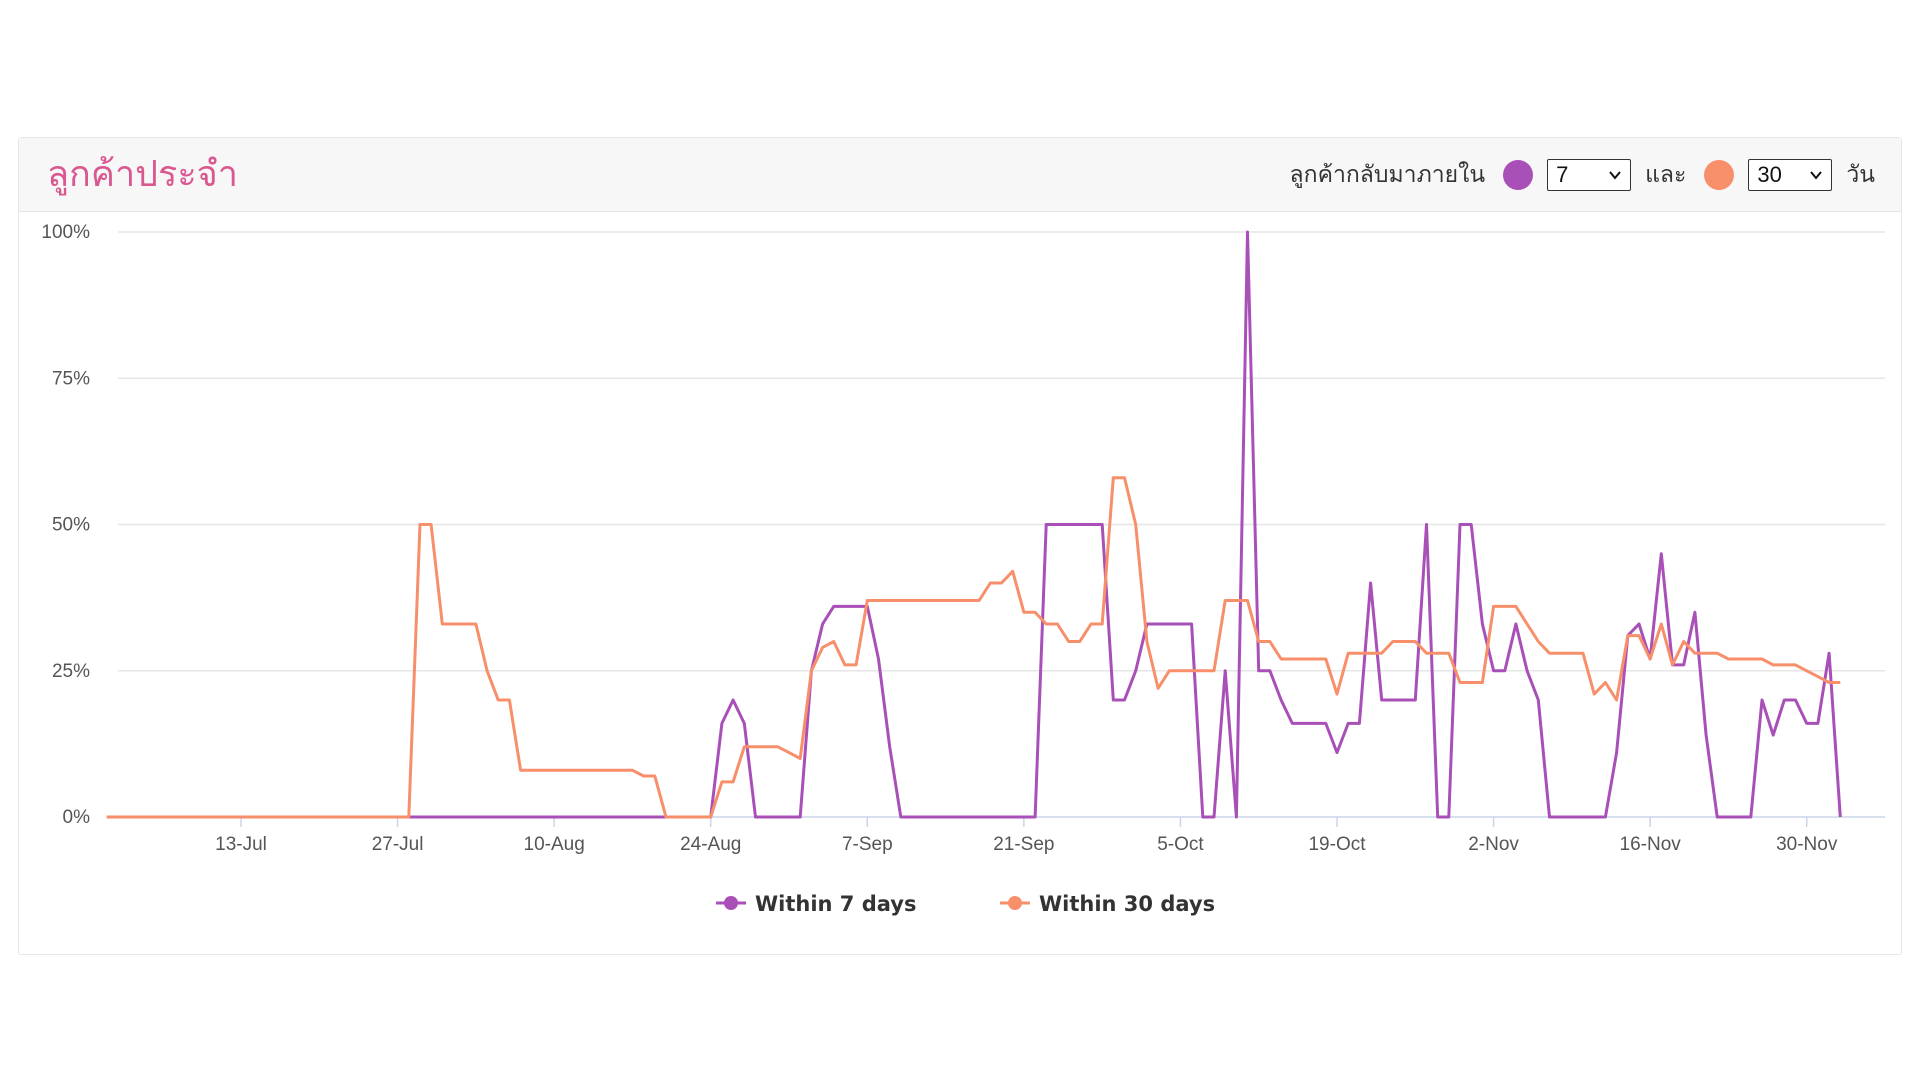 The width and height of the screenshot is (1920, 1080). I want to click on y-tick-label: 25%, so click(71, 671).